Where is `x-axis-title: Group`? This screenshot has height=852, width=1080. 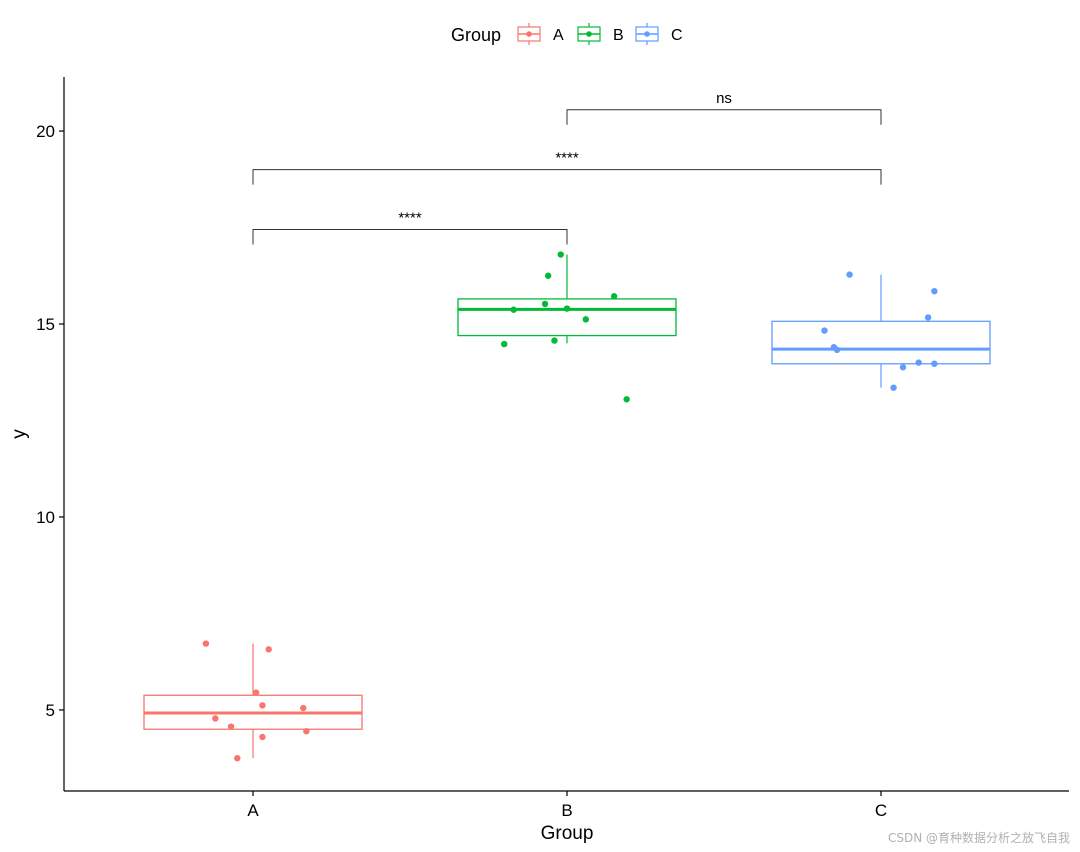
x-axis-title: Group is located at coordinates (567, 833).